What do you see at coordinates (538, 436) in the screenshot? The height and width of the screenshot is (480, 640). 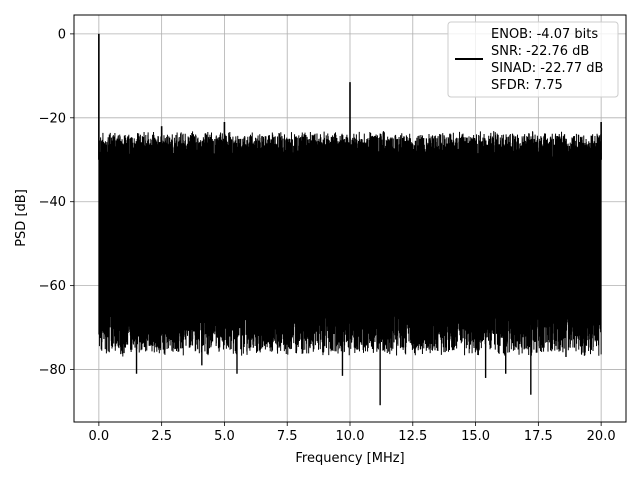 I see `x-tick-label: 17.5` at bounding box center [538, 436].